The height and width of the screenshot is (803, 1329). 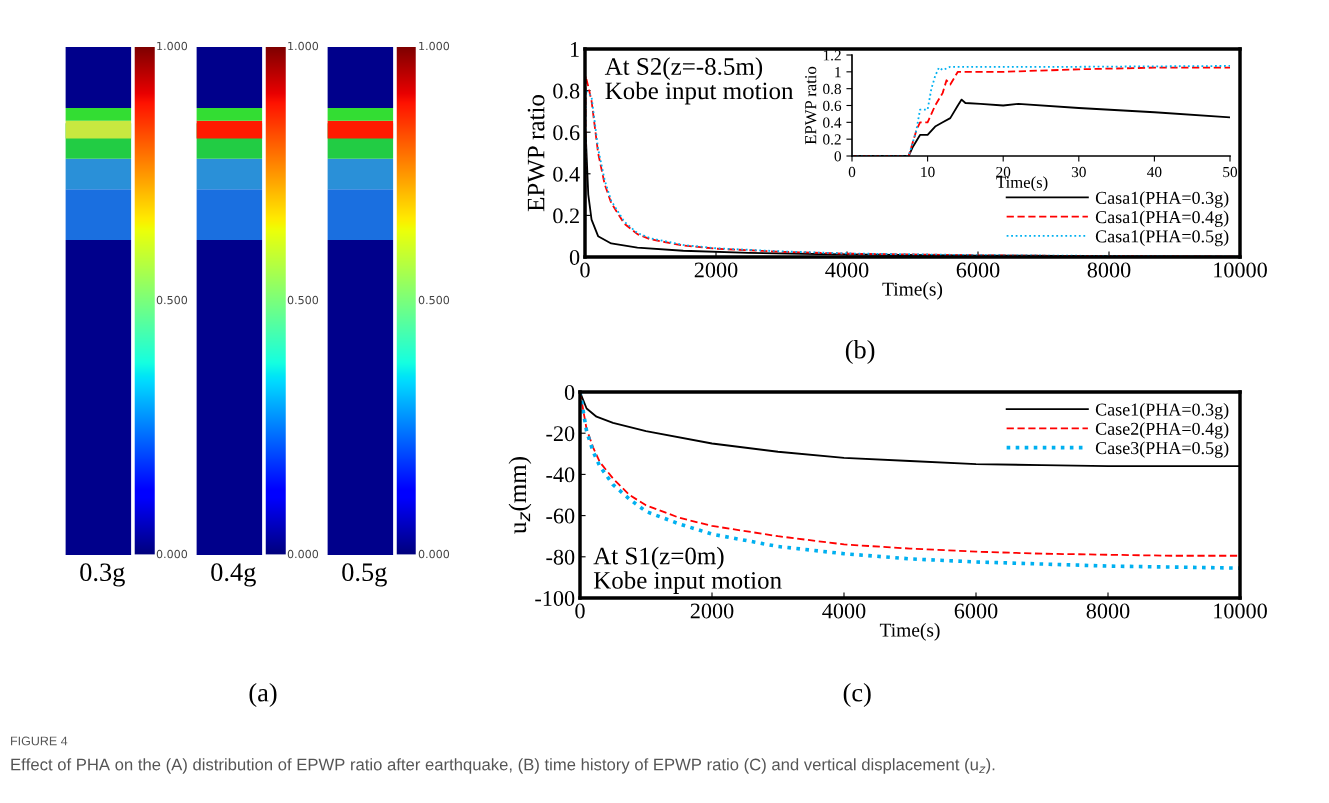 What do you see at coordinates (503, 766) in the screenshot?
I see `text: Effect of PHA on the (A) distribution of EPWP ratio after earthquake, (B) time history of EPWP ratio (C) and vertical displacement (u$_{z}$).` at bounding box center [503, 766].